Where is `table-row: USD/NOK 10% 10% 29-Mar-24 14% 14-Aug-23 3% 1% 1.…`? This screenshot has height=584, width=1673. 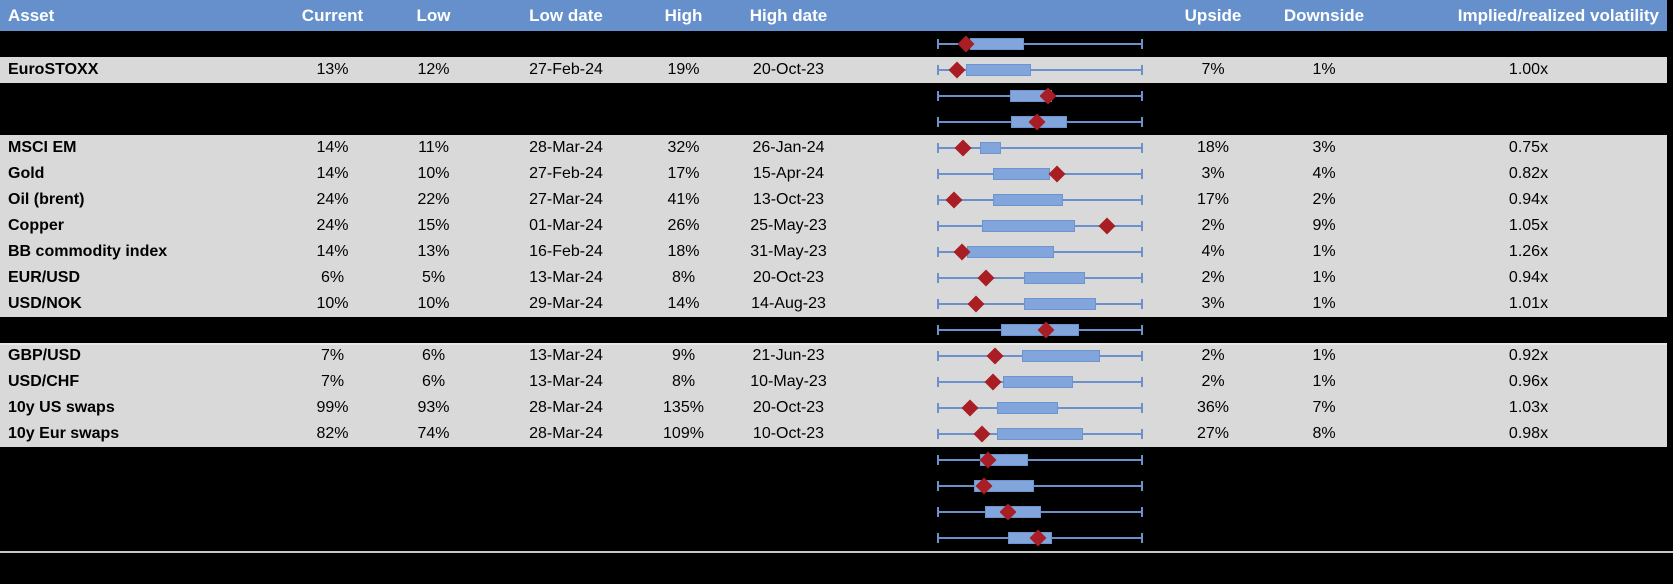
table-row: USD/NOK 10% 10% 29-Mar-24 14% 14-Aug-23 3% 1% 1.… is located at coordinates (833, 304).